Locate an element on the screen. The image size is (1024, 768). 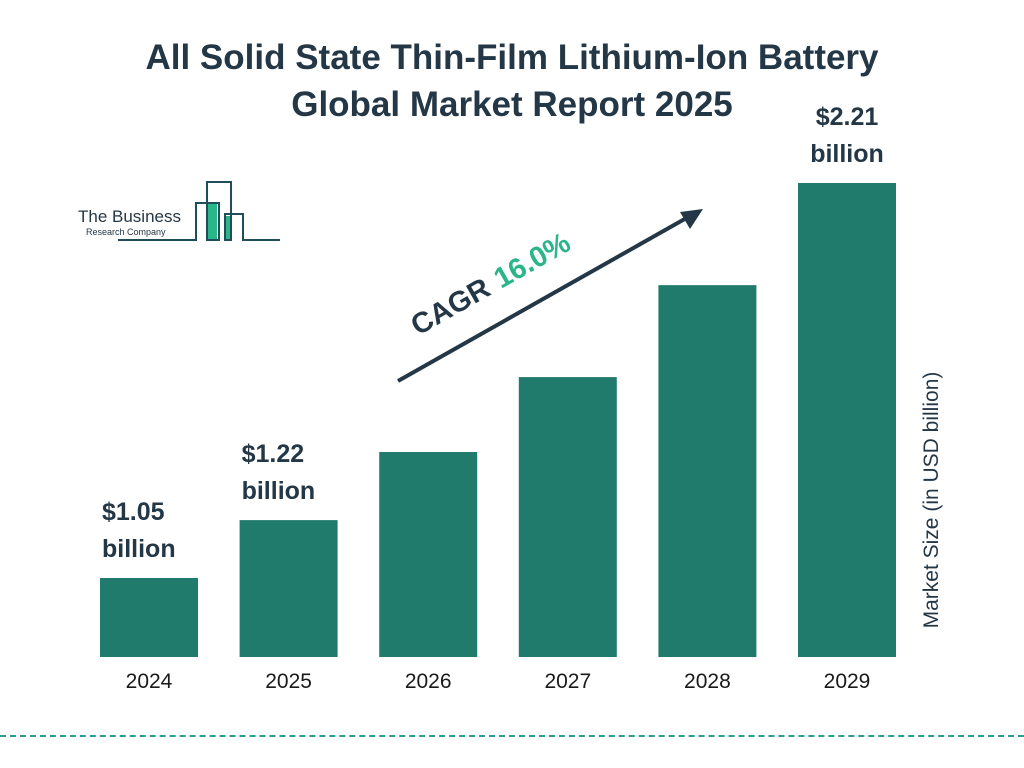
cagr-arrow-line is located at coordinates (544, 298).